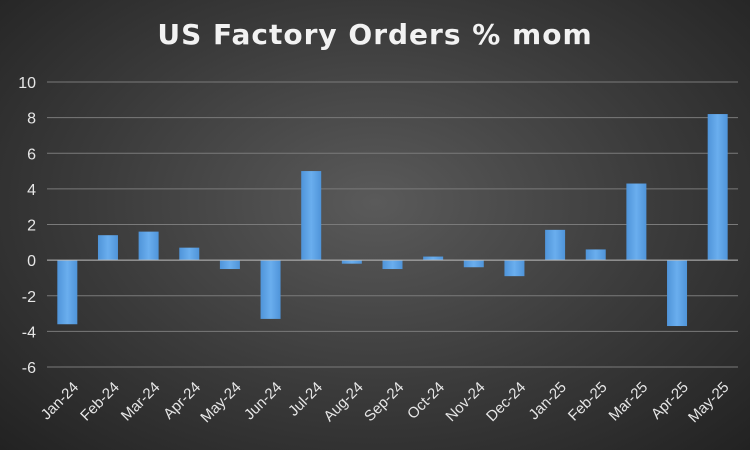  Describe the element at coordinates (31, 119) in the screenshot. I see `y-tick-label: 8` at that location.